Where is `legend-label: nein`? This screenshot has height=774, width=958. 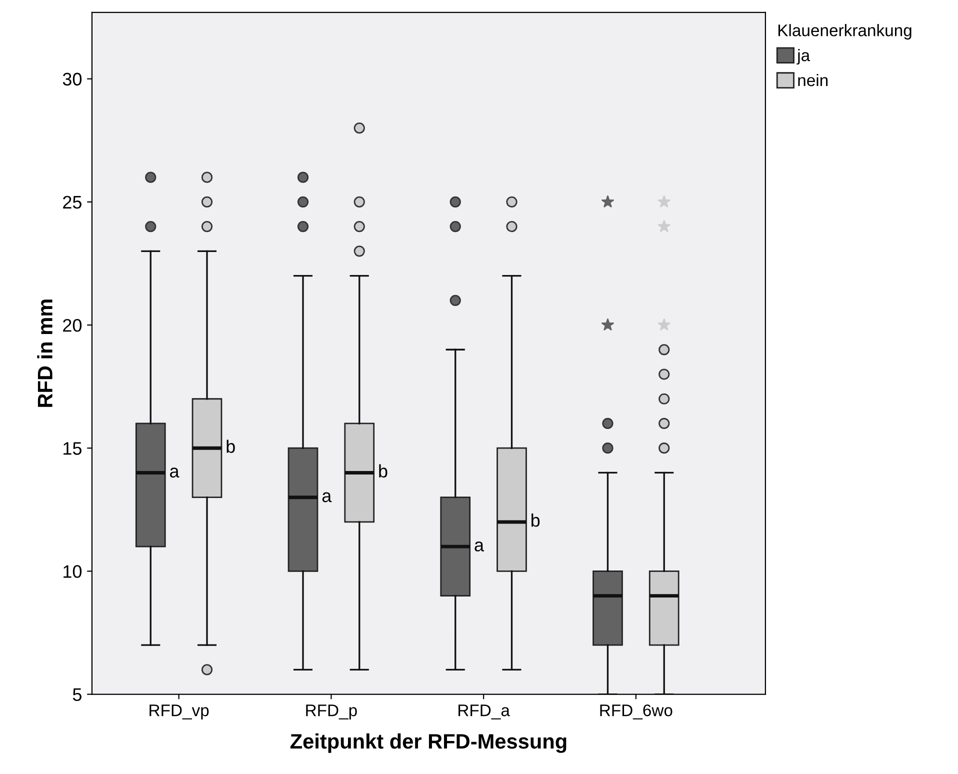 legend-label: nein is located at coordinates (813, 80).